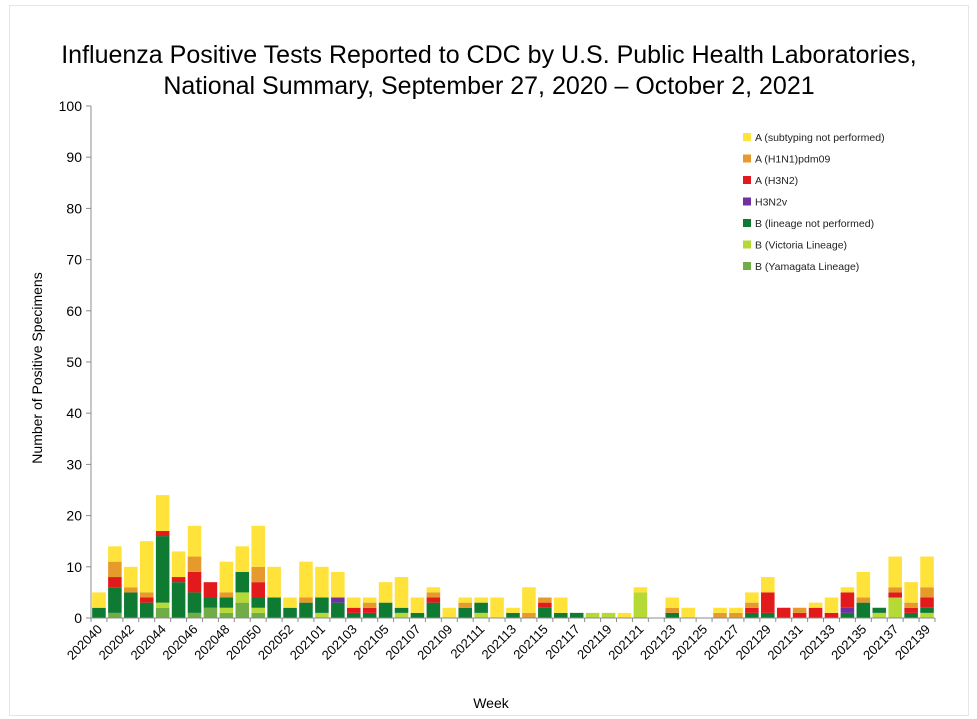  Describe the element at coordinates (434, 642) in the screenshot. I see `x-tick-label: 202109` at that location.